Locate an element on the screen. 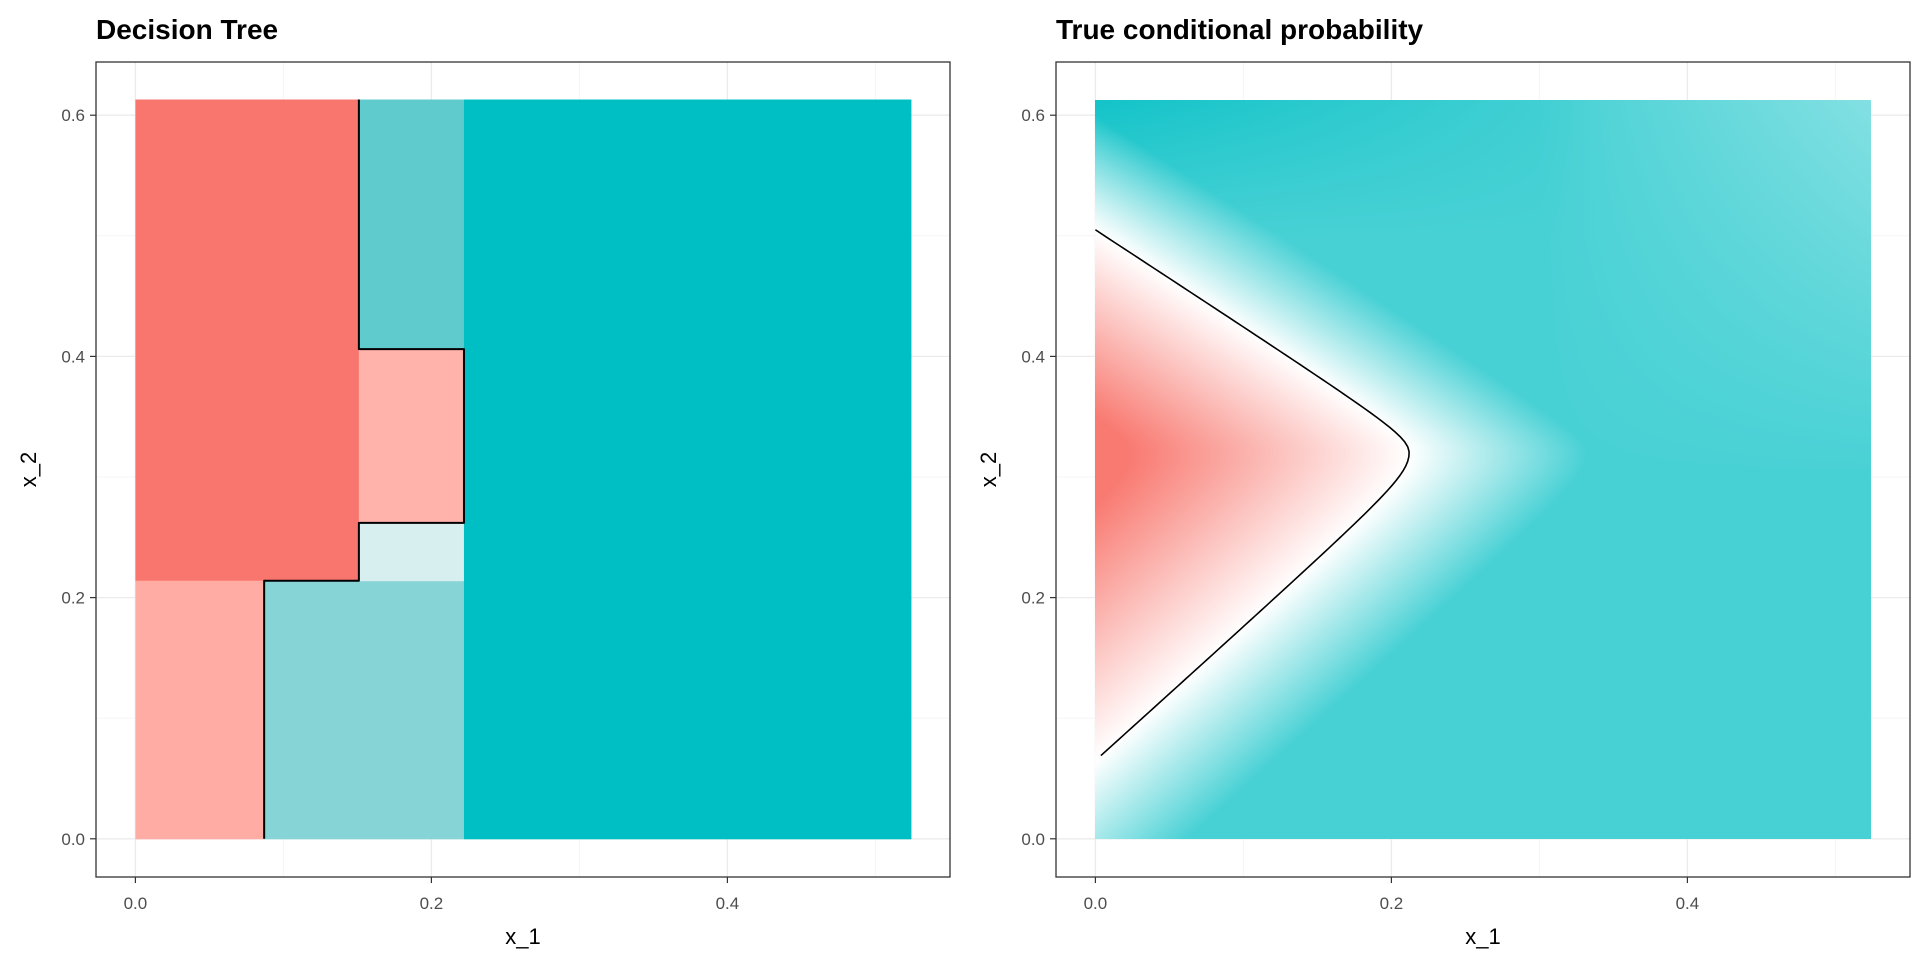 This screenshot has width=1920, height=960. probability-contour is located at coordinates (1252, 493).